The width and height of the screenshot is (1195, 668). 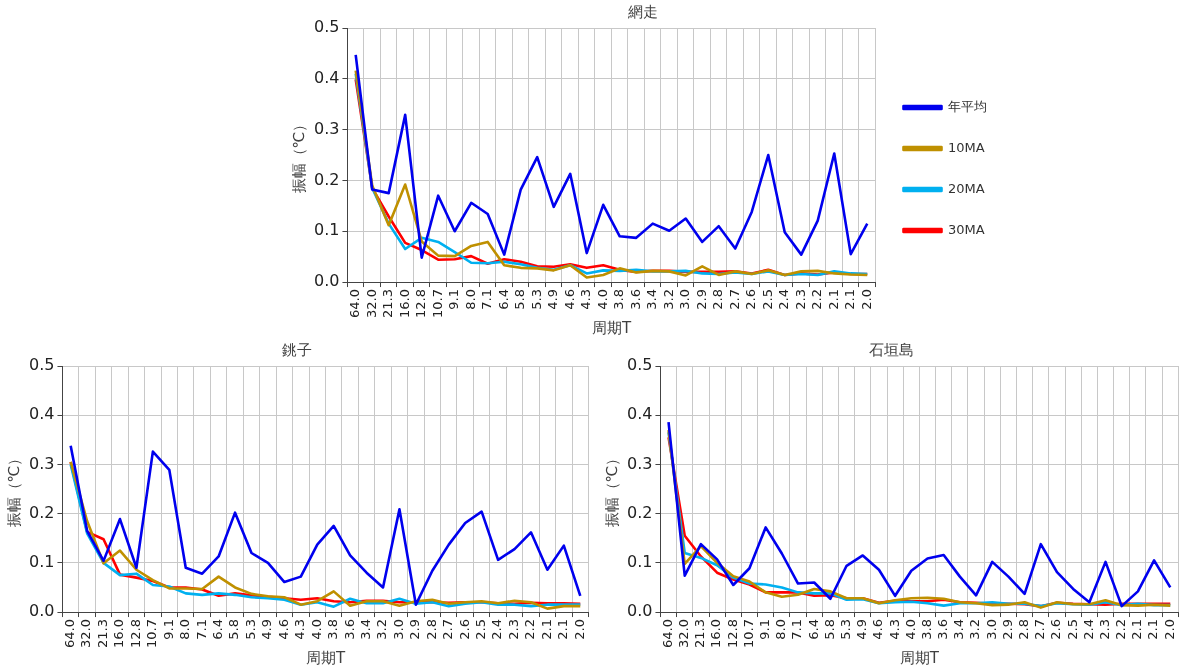 I want to click on chart-title: 銚子, so click(x=297, y=349).